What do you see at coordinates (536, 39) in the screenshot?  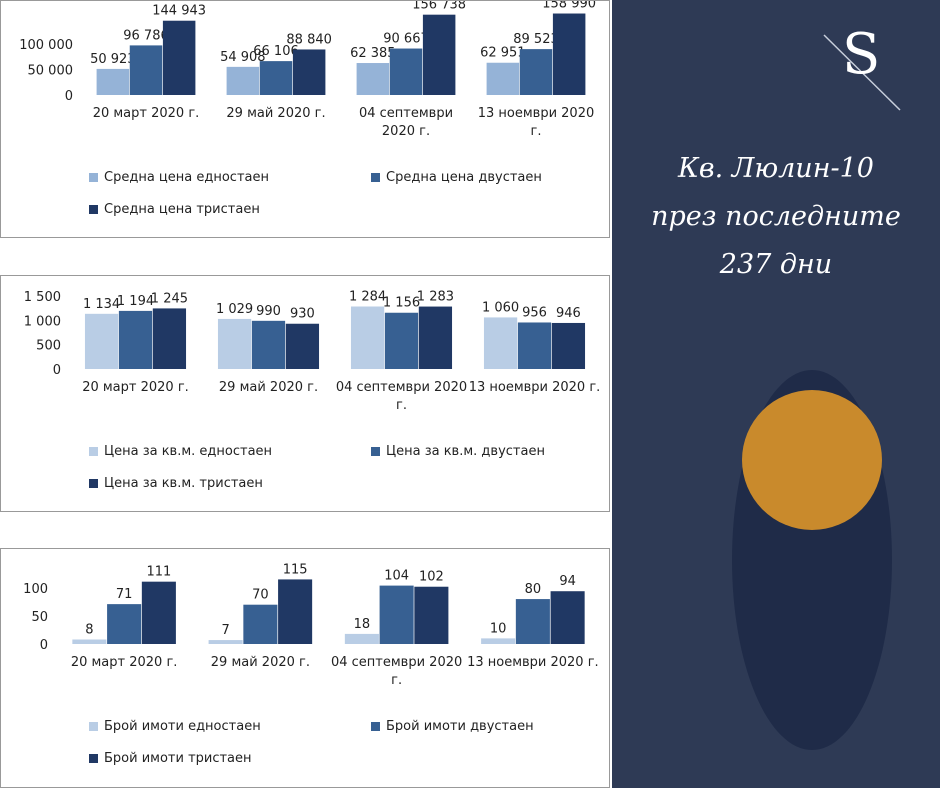 I see `data-label: 89 523` at bounding box center [536, 39].